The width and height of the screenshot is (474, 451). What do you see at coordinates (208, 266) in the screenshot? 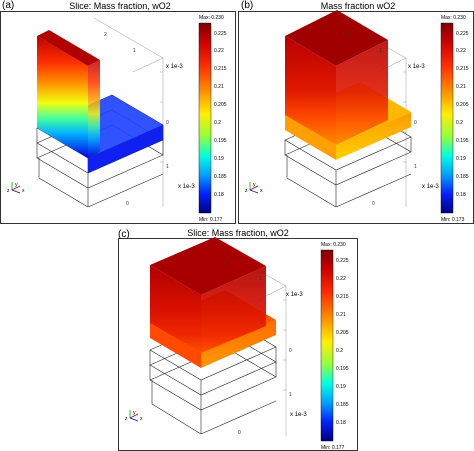
I see `panel-c-top-face` at bounding box center [208, 266].